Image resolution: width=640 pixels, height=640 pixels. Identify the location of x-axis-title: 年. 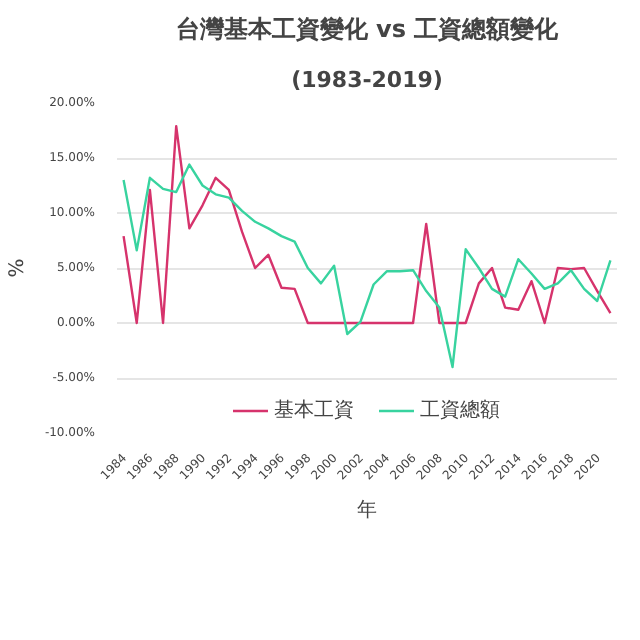
(367, 509).